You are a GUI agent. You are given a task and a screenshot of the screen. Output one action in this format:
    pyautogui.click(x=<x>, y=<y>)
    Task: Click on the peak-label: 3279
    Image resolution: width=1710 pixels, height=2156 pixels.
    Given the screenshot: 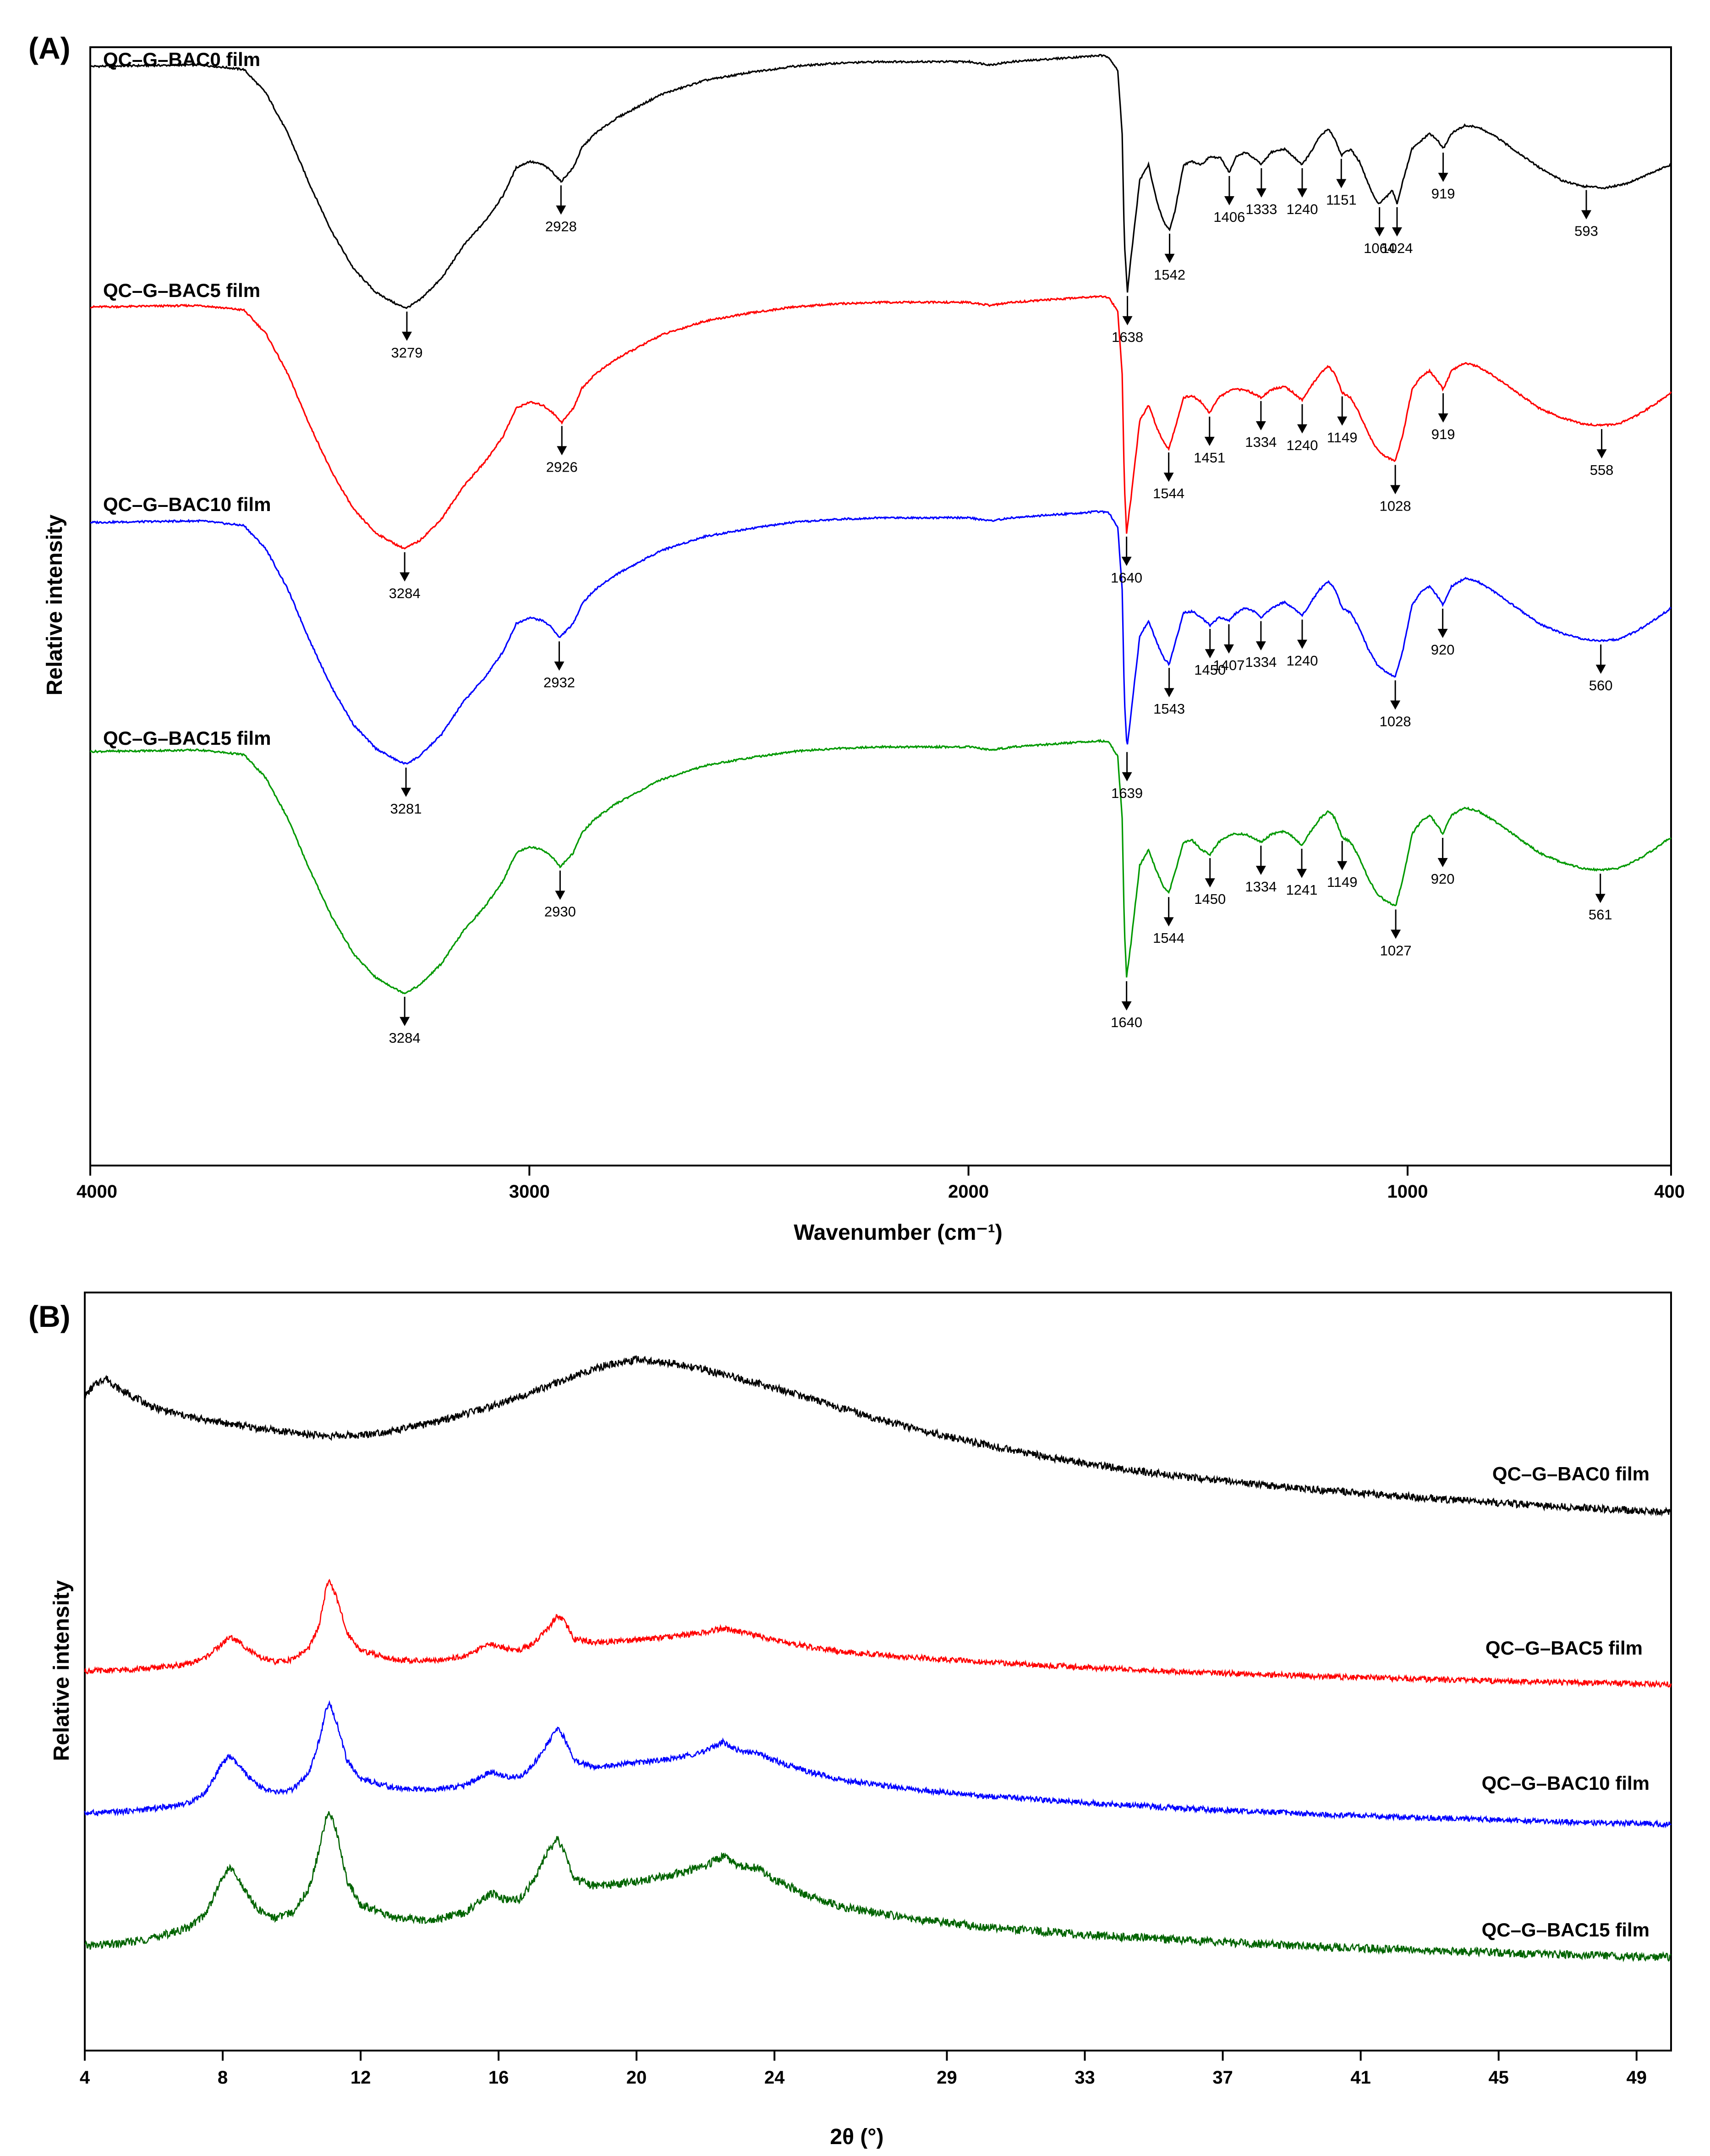 What is the action you would take?
    pyautogui.click(x=406, y=353)
    